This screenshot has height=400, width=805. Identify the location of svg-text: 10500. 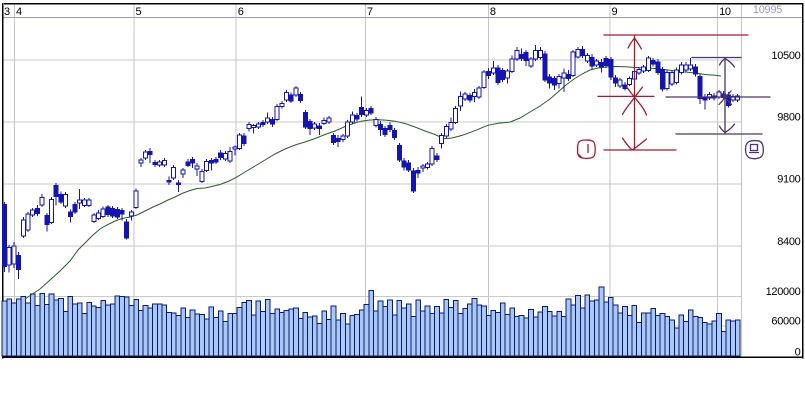
(785, 56).